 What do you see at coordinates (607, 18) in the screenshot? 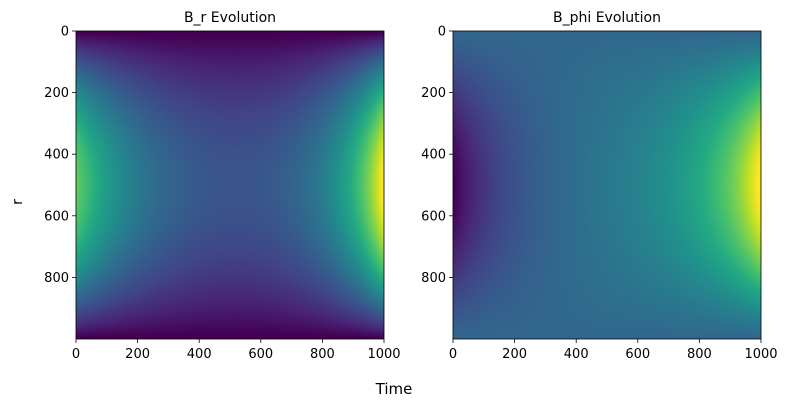
I see `chart-title: B_phi Evolution` at bounding box center [607, 18].